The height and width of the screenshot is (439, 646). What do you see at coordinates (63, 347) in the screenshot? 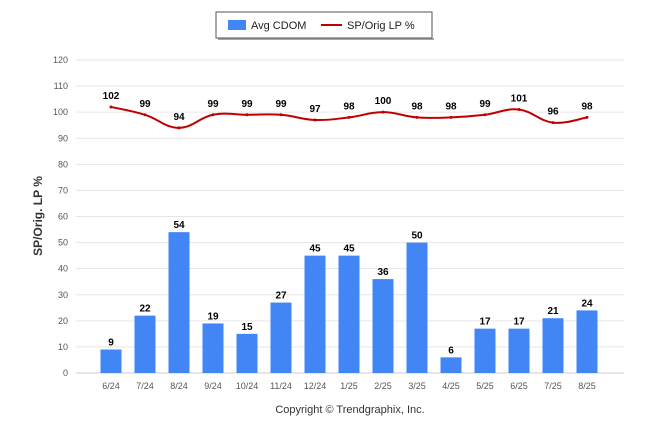
I see `y-tick-label: 10` at bounding box center [63, 347].